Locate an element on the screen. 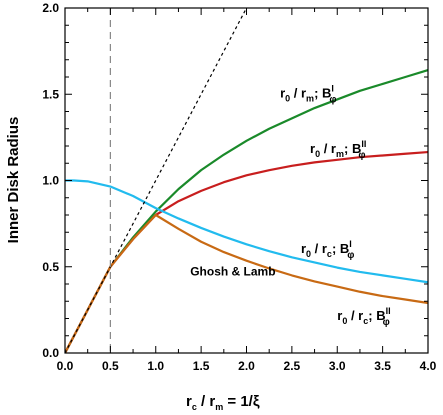  x-tick-label: 0.0 is located at coordinates (65, 366).